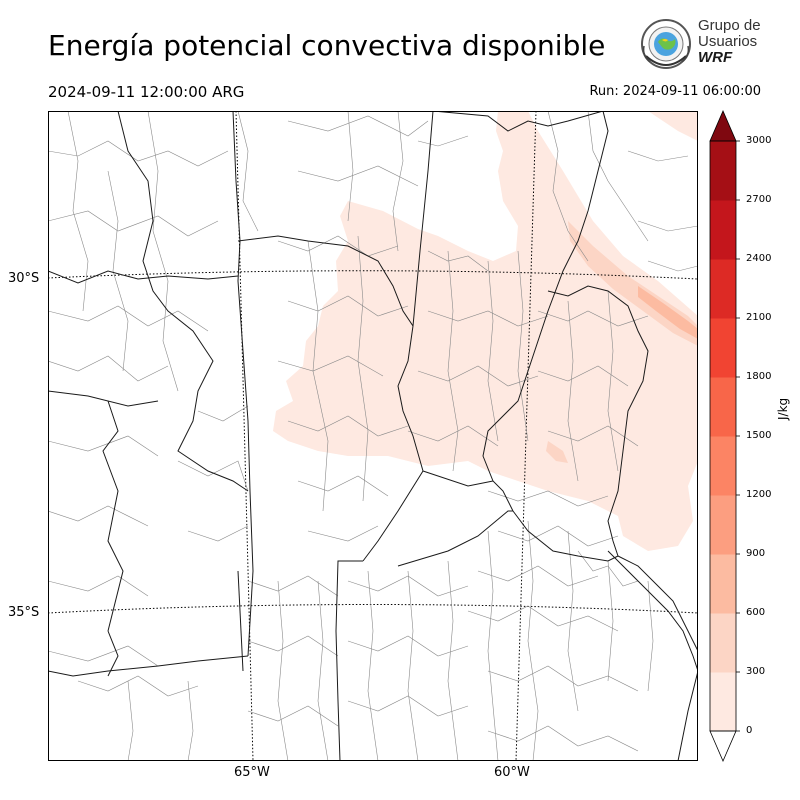 The width and height of the screenshot is (800, 800). What do you see at coordinates (759, 317) in the screenshot?
I see `colorbar-tick-label: 2100` at bounding box center [759, 317].